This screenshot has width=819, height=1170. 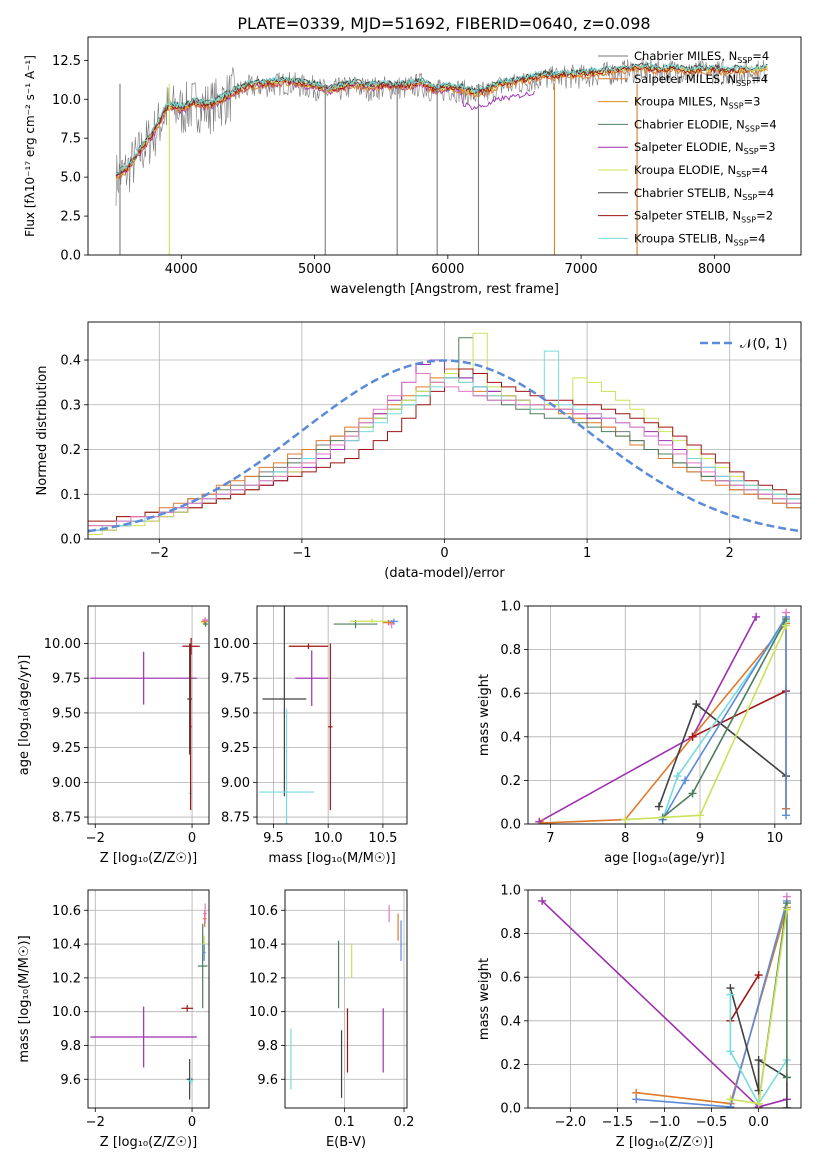 What do you see at coordinates (404, 1122) in the screenshot?
I see `x-tick-label: 0.2` at bounding box center [404, 1122].